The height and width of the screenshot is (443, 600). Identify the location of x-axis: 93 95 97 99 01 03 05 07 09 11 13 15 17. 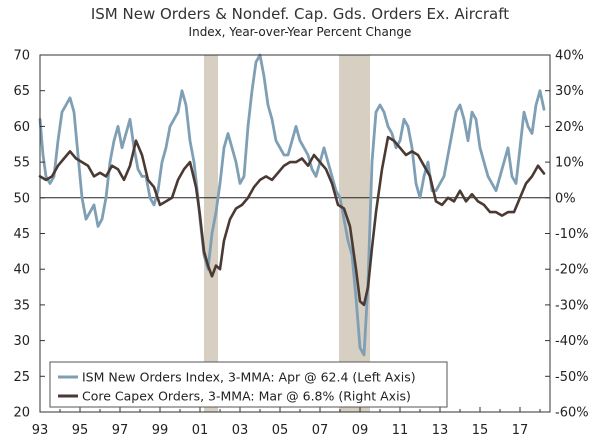
(286, 422).